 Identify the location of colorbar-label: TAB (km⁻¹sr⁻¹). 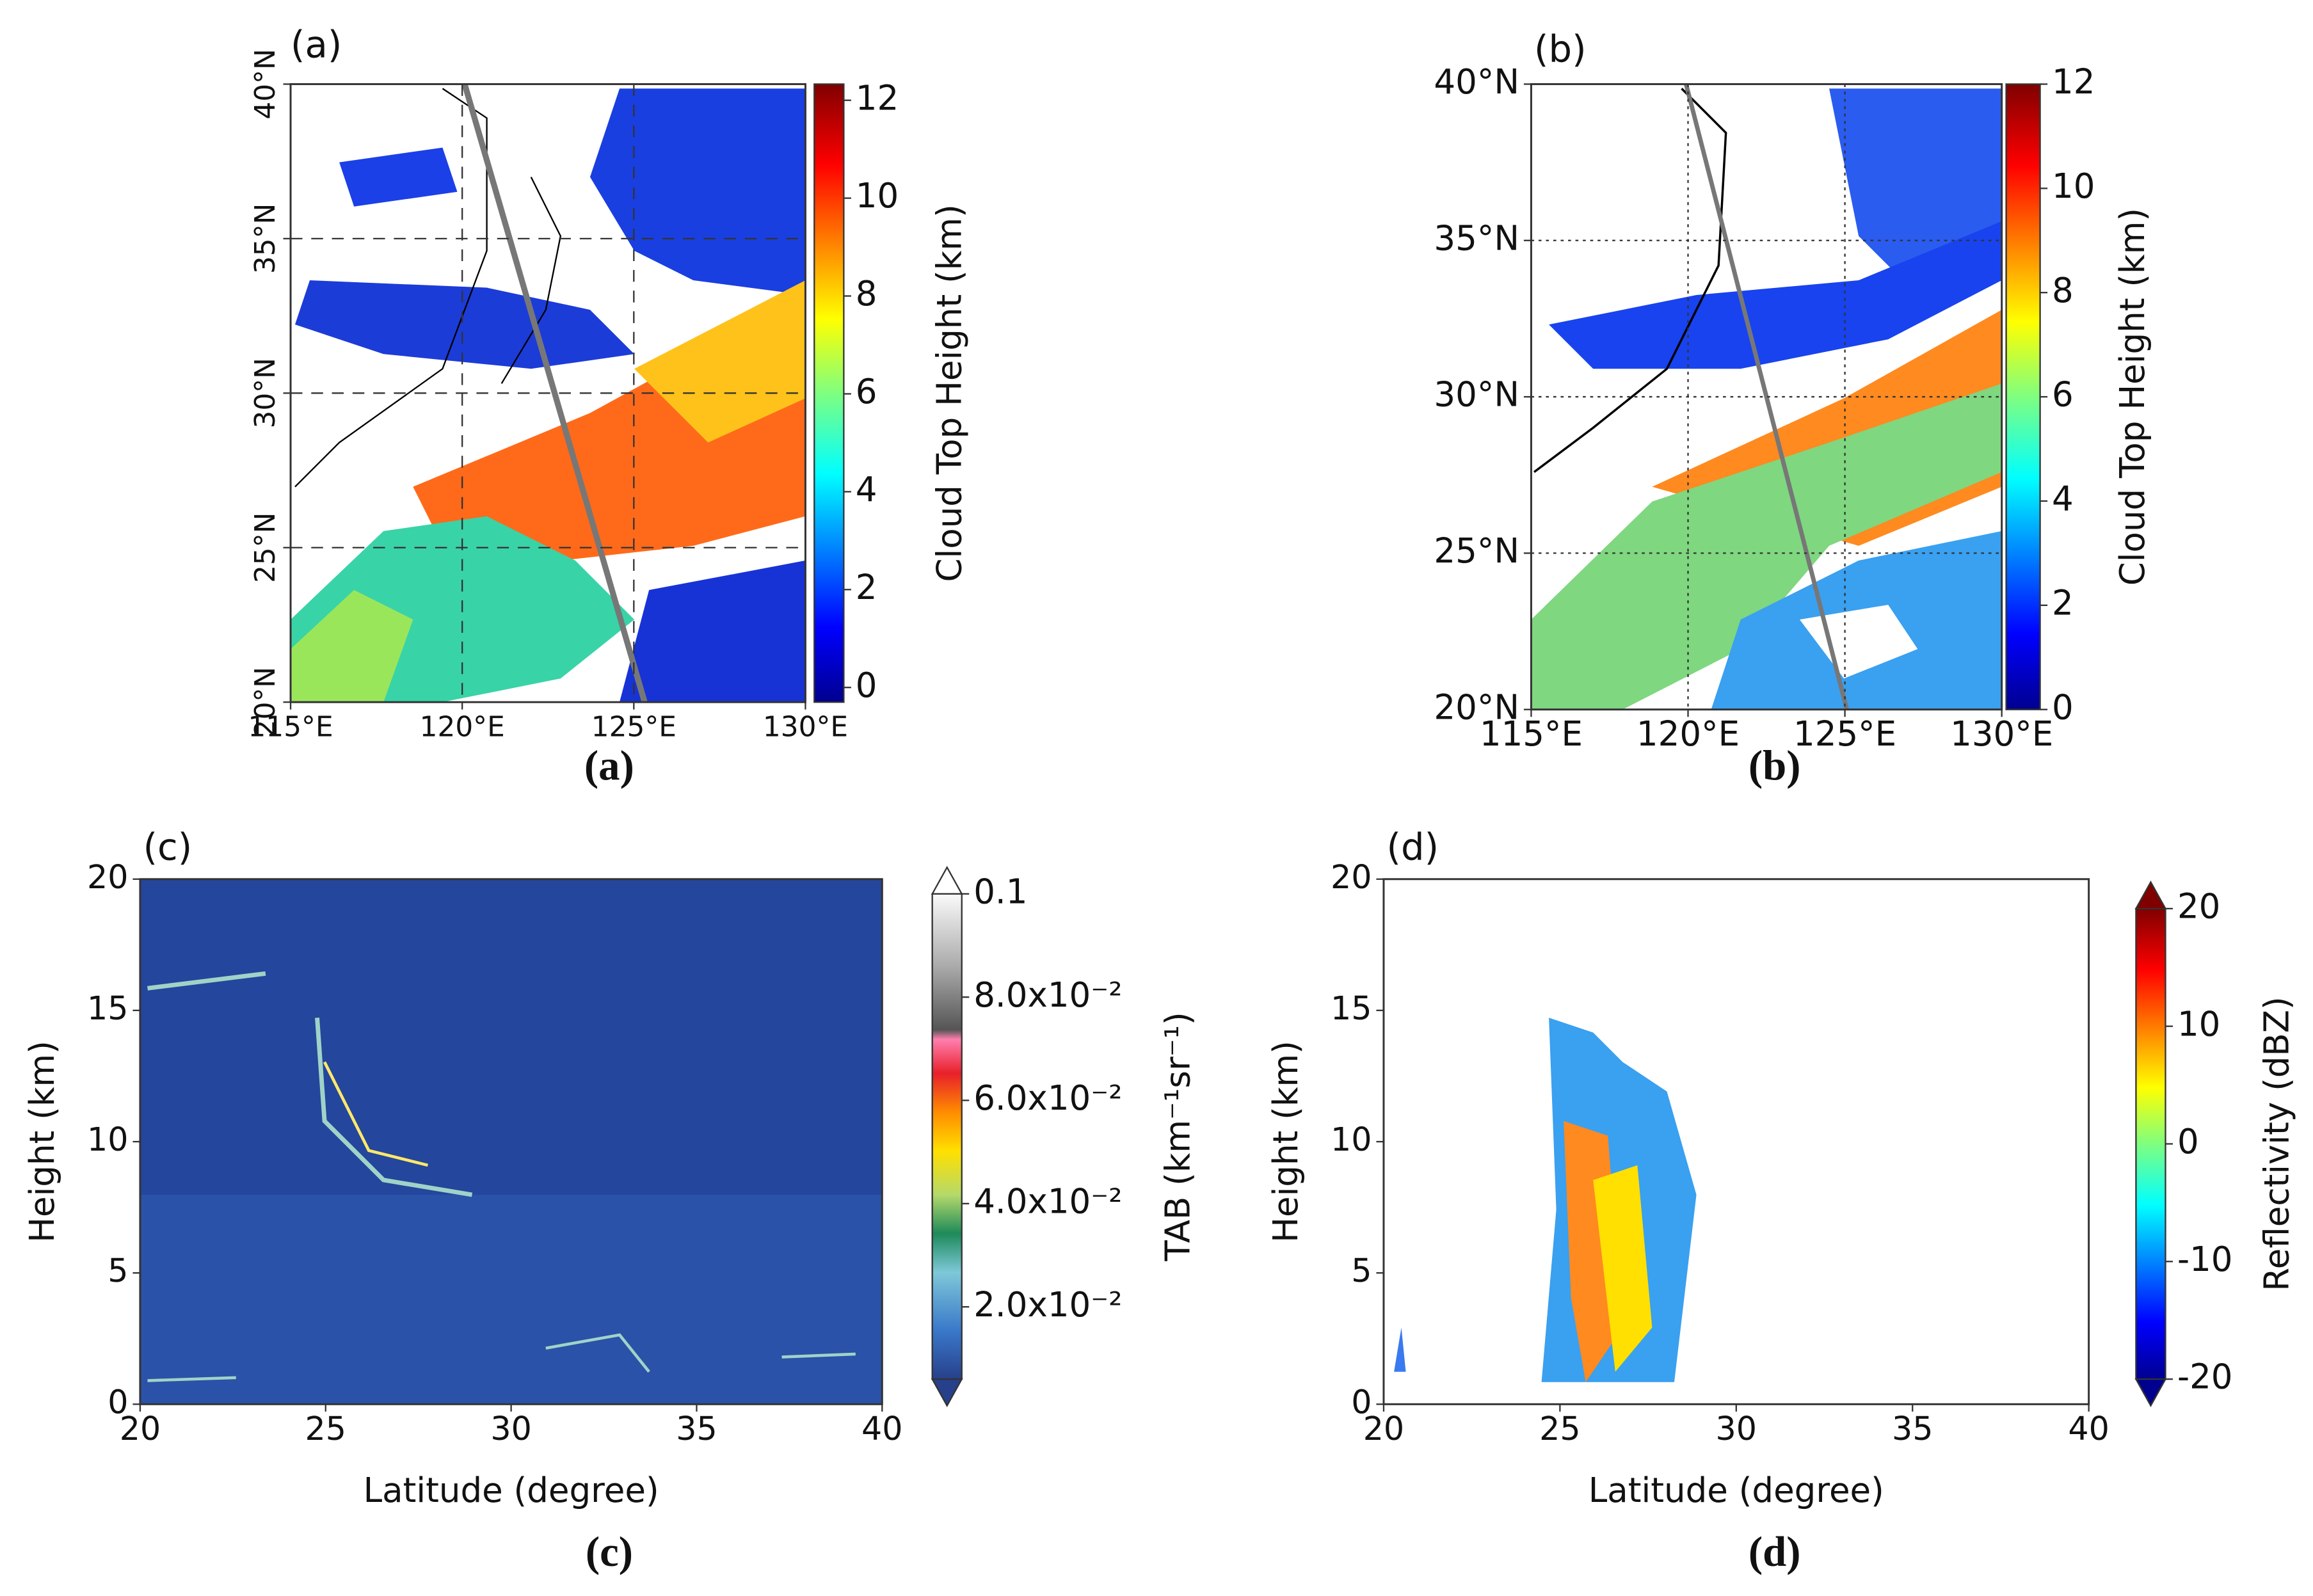
(1178, 1136).